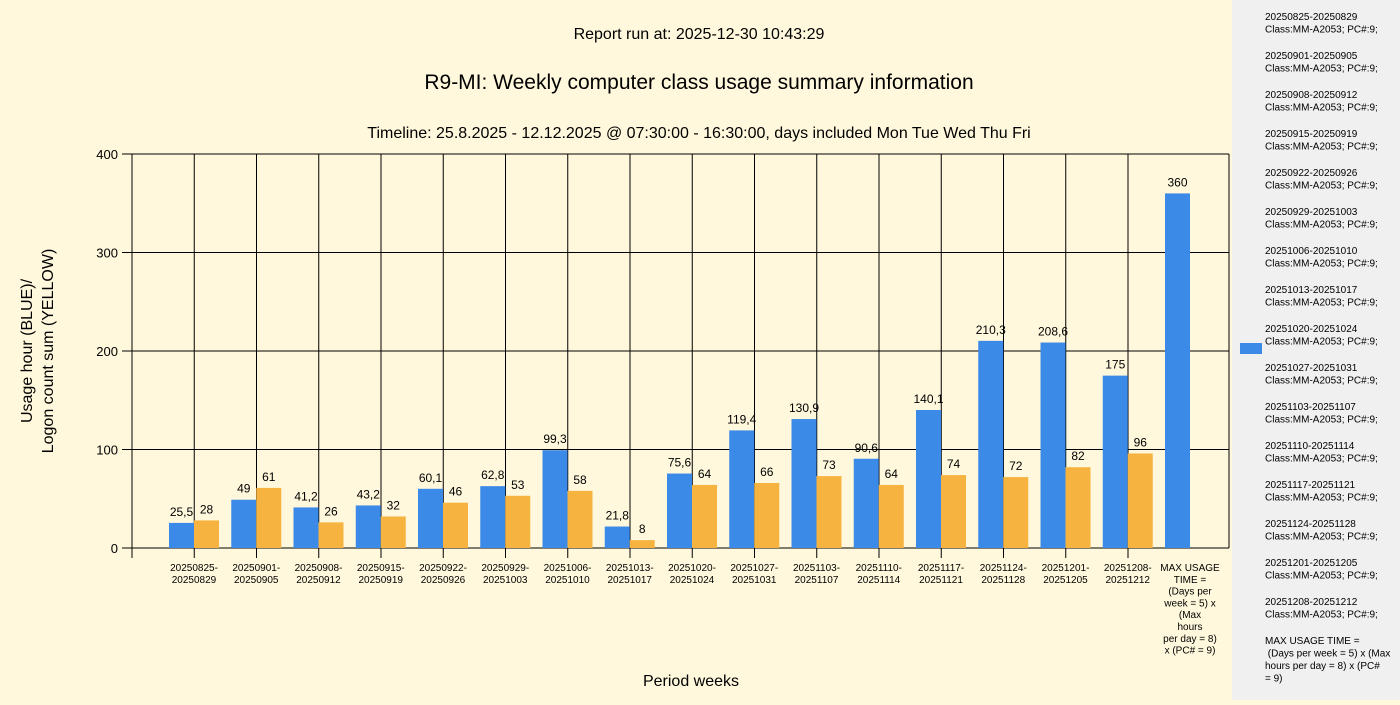 The height and width of the screenshot is (705, 1400). Describe the element at coordinates (48, 351) in the screenshot. I see `y-axis-label-line: Logon count sum (YELLOW)` at that location.